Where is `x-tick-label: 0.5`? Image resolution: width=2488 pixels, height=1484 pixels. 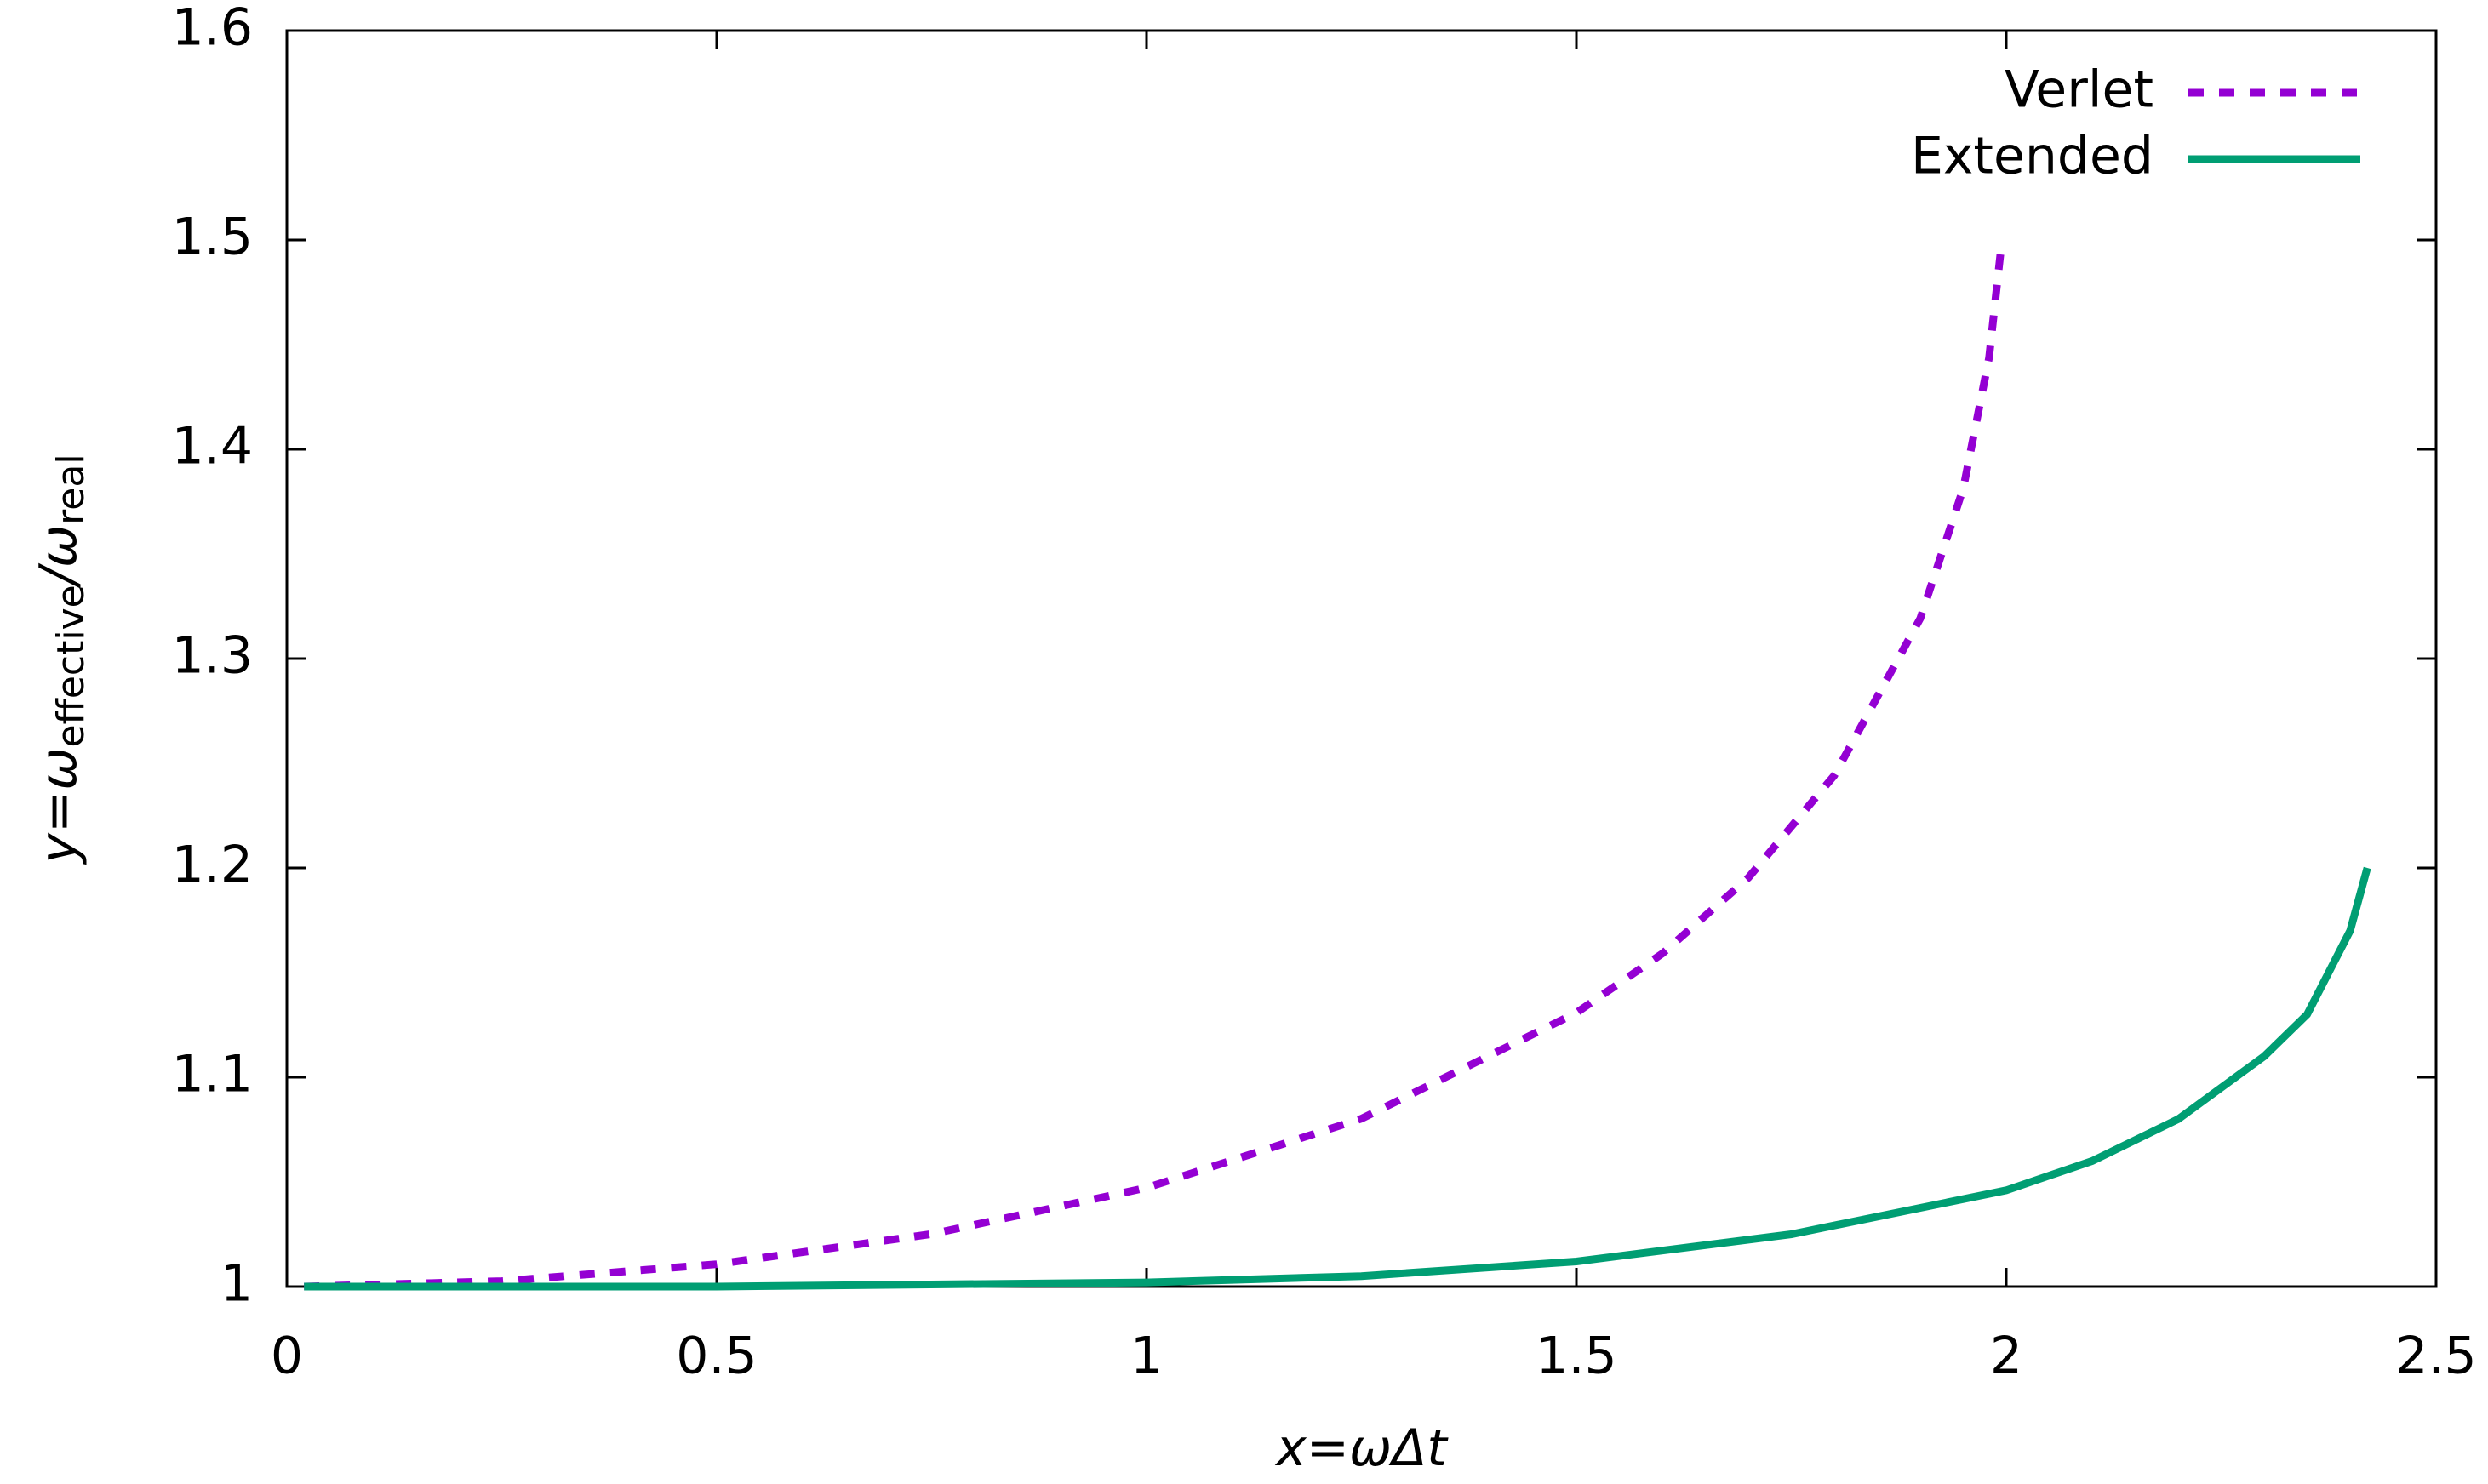 x-tick-label: 0.5 is located at coordinates (717, 1356).